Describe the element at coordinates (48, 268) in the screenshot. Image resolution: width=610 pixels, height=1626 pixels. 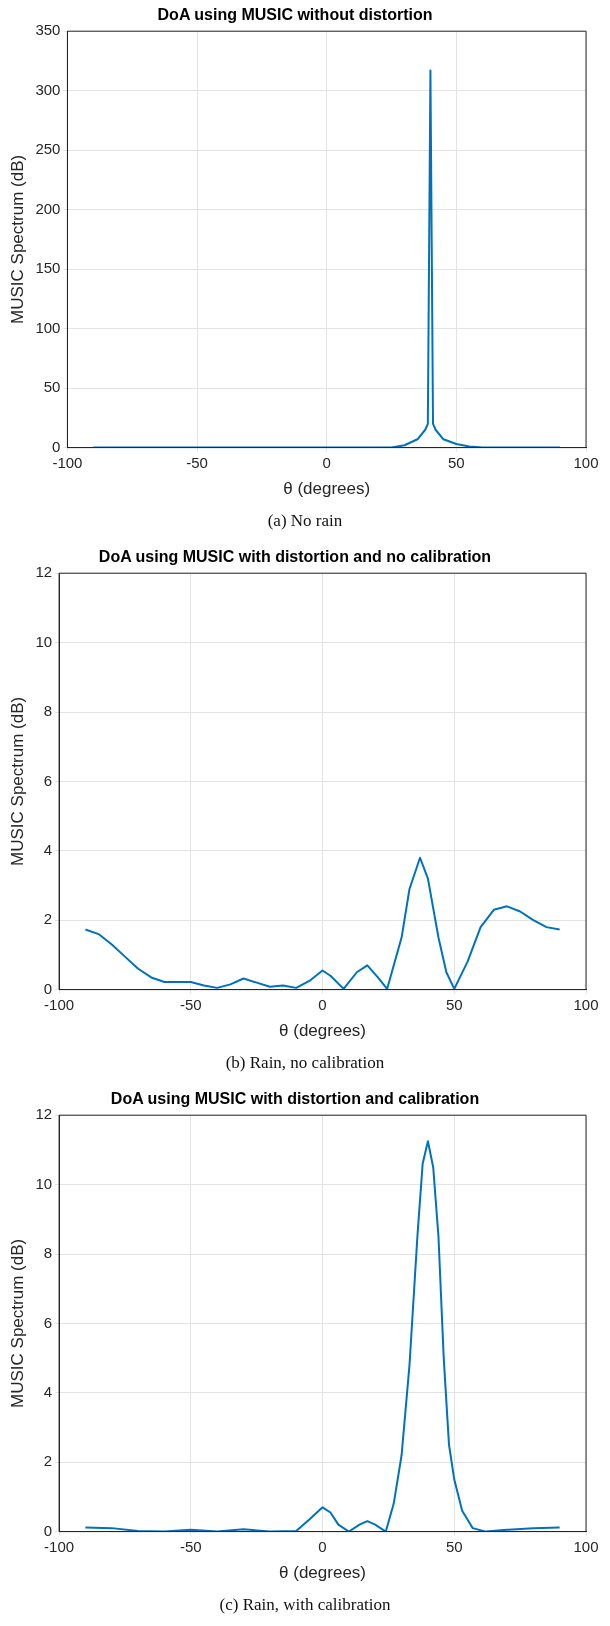
I see `y-tick-label: 150` at that location.